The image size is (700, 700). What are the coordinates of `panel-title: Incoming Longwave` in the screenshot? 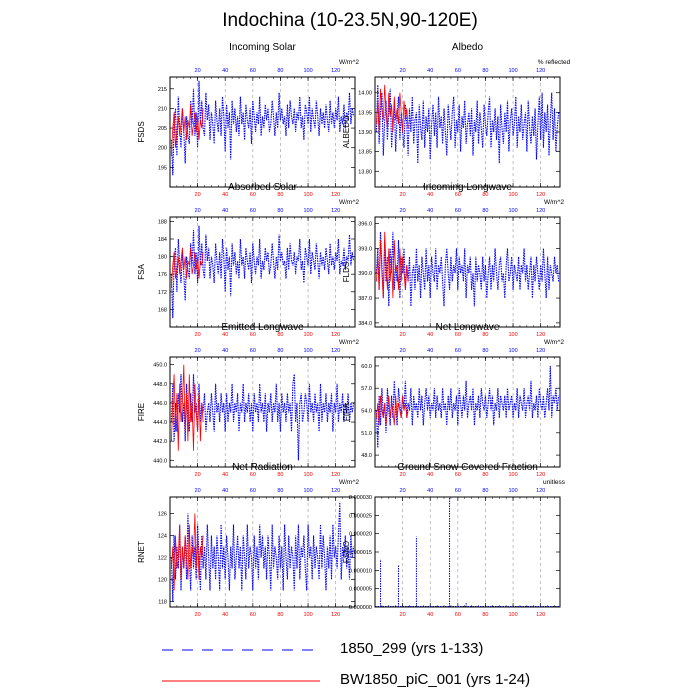 It's located at (467, 187).